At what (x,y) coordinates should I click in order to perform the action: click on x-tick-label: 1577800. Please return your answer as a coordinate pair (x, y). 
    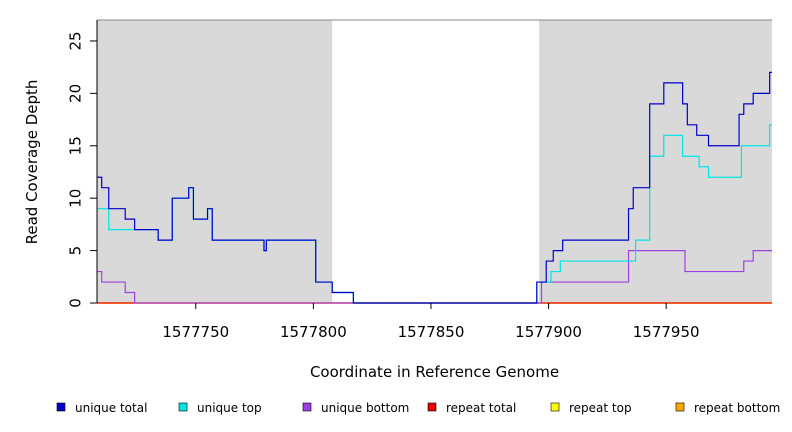
    Looking at the image, I should click on (313, 332).